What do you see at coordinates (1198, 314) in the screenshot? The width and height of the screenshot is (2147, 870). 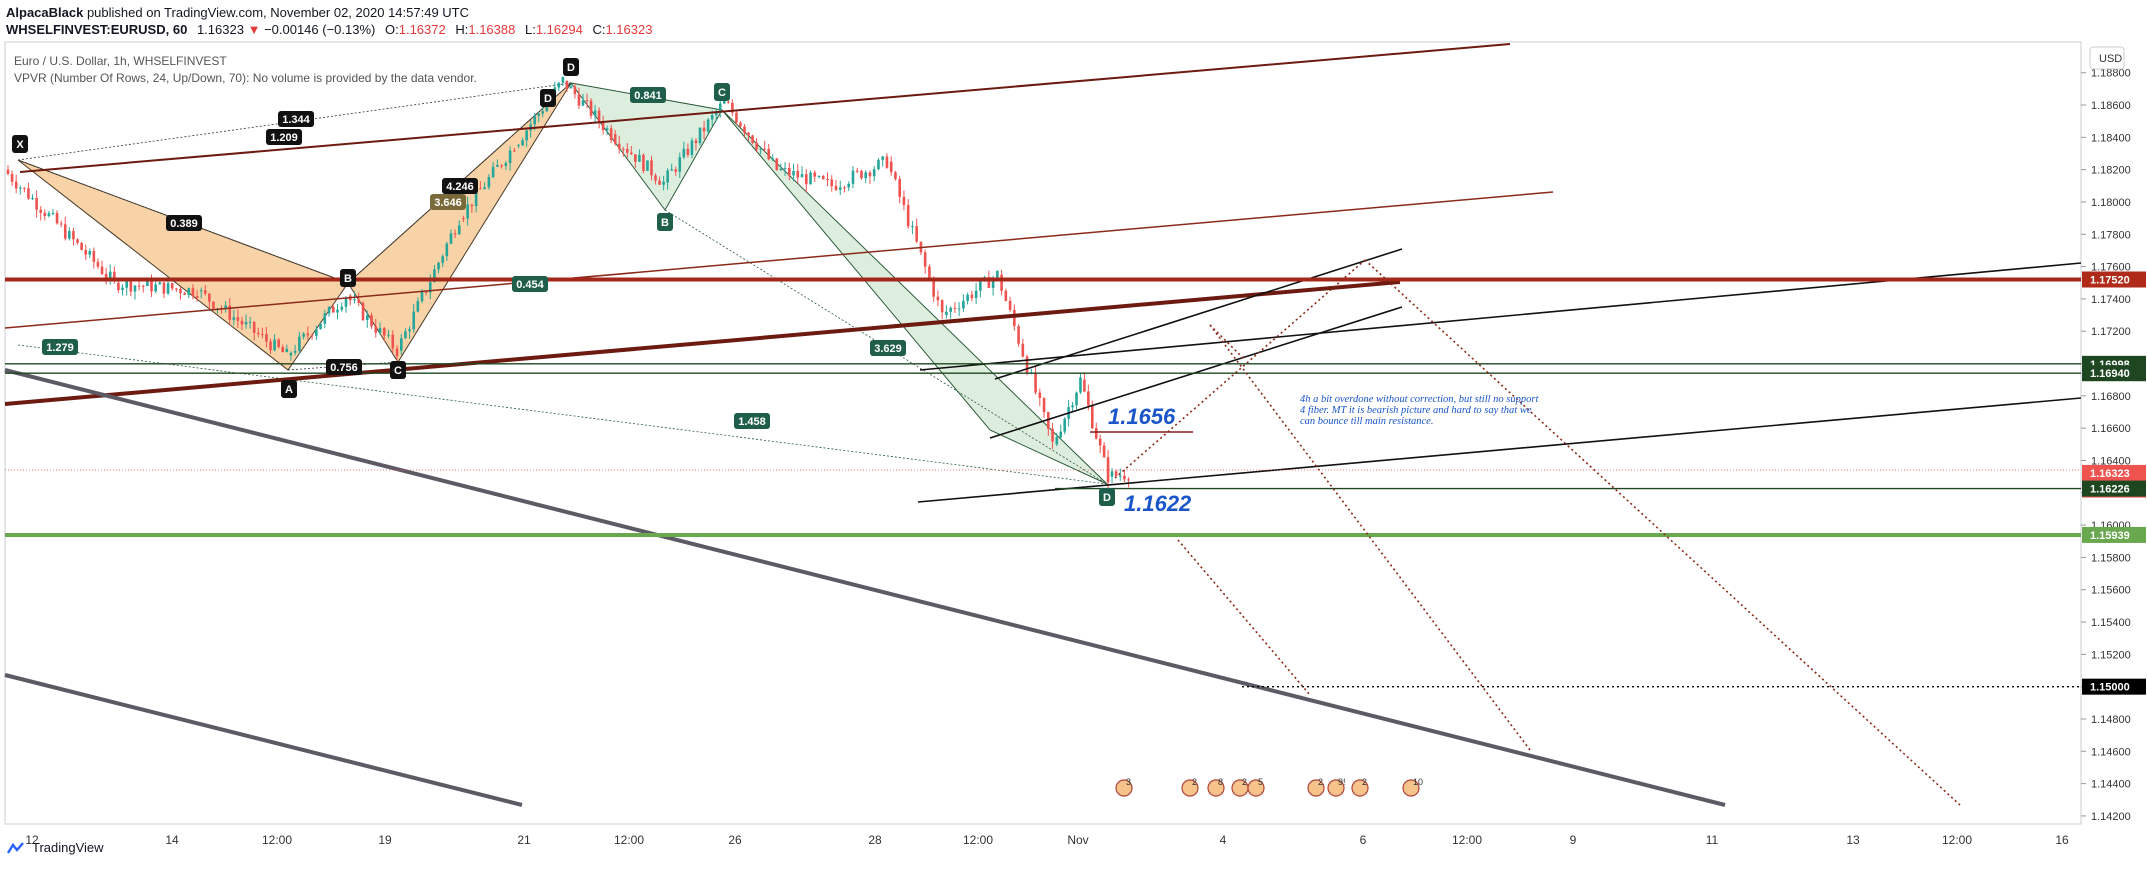 I see `black-channel-up-top` at bounding box center [1198, 314].